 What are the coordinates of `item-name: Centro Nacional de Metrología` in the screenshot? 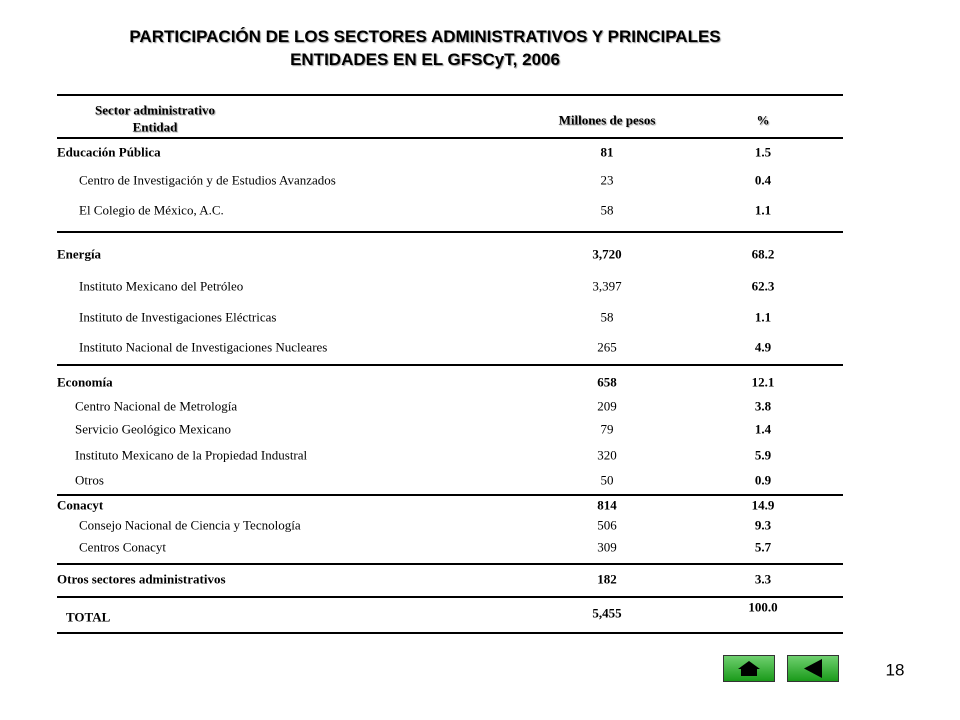 It's located at (156, 406).